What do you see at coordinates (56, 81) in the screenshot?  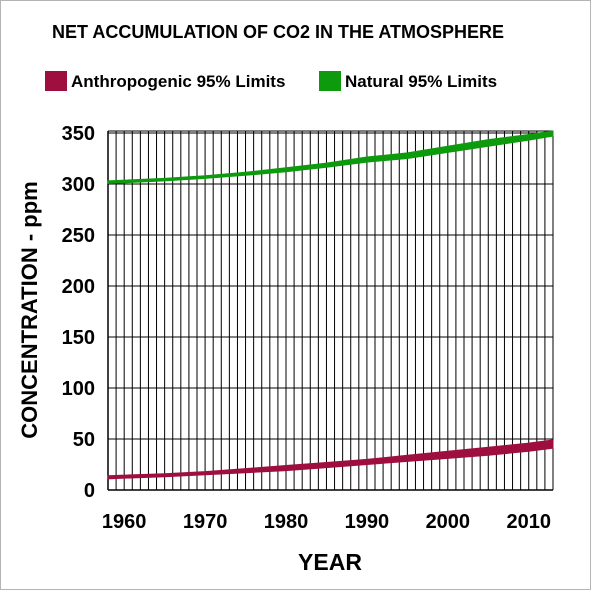 I see `legend-swatch-anthropogenic` at bounding box center [56, 81].